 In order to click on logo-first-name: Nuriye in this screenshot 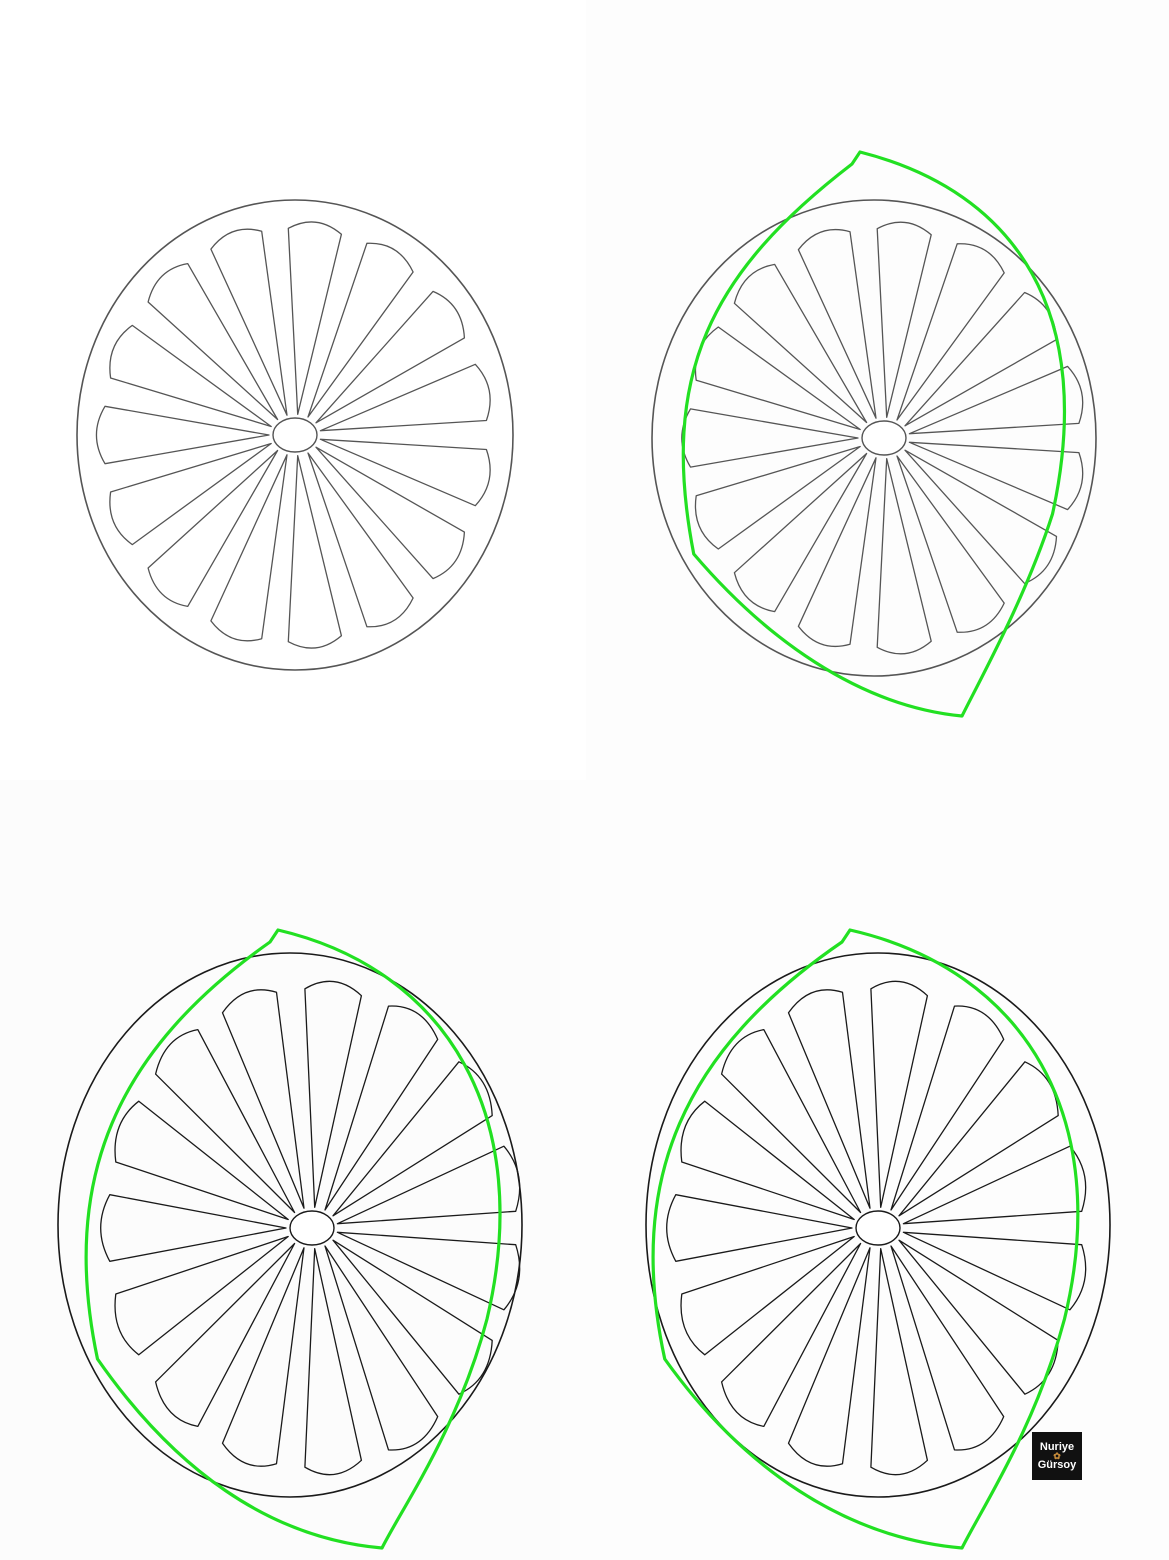, I will do `click(1057, 1446)`.